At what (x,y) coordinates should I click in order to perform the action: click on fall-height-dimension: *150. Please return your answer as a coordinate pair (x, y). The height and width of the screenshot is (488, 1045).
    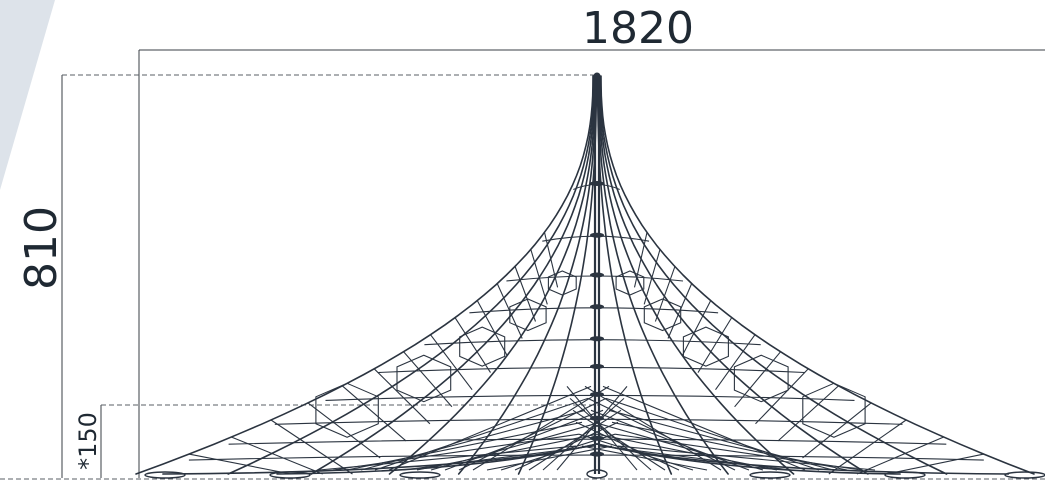
    Looking at the image, I should click on (336, 441).